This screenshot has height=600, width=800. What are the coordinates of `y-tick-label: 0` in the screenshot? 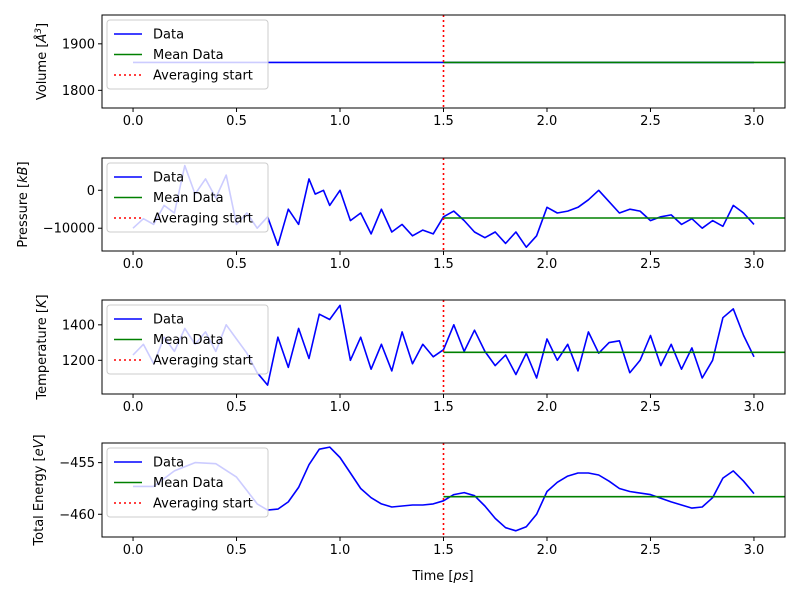 It's located at (91, 191).